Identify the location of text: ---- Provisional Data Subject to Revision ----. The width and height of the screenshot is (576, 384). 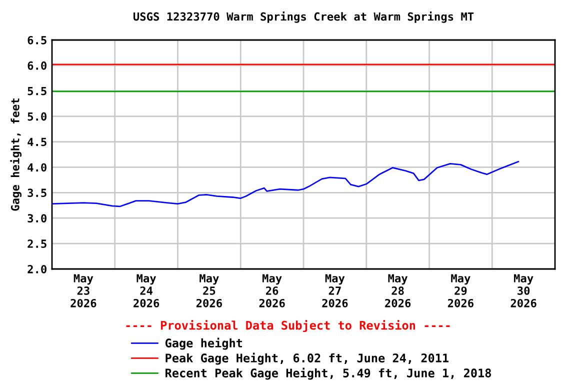
(288, 326).